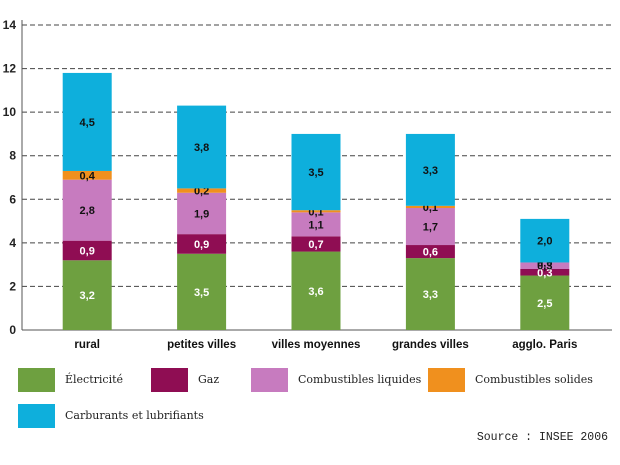 The image size is (620, 465). I want to click on legend-swatch-gaz, so click(169, 380).